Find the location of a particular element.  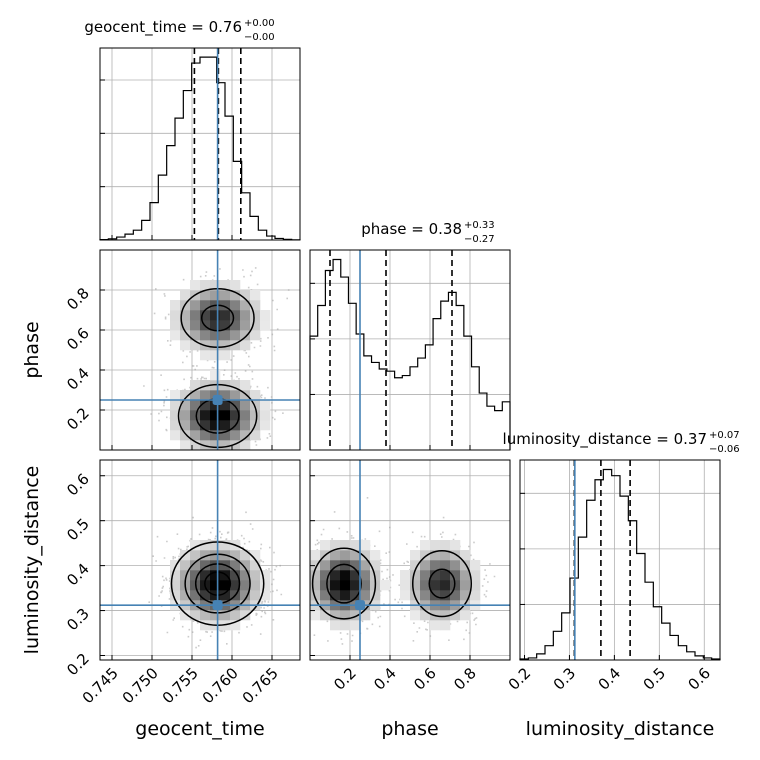

title-minus-error: −0.06 is located at coordinates (724, 449).